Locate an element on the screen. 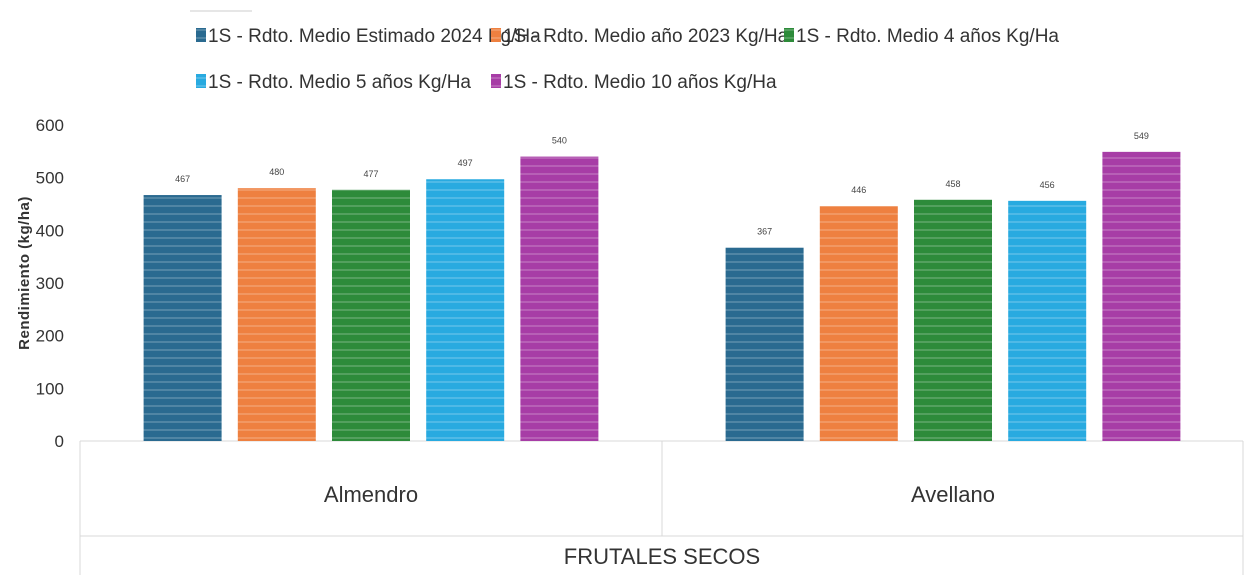  y-tick-label: 300 is located at coordinates (50, 283).